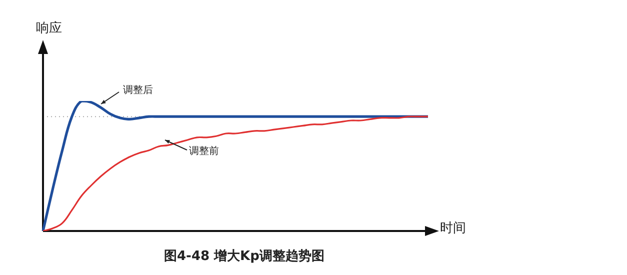 Image resolution: width=627 pixels, height=275 pixels. What do you see at coordinates (244, 256) in the screenshot?
I see `text: 图4-48 增大Kp调整趋势图` at bounding box center [244, 256].